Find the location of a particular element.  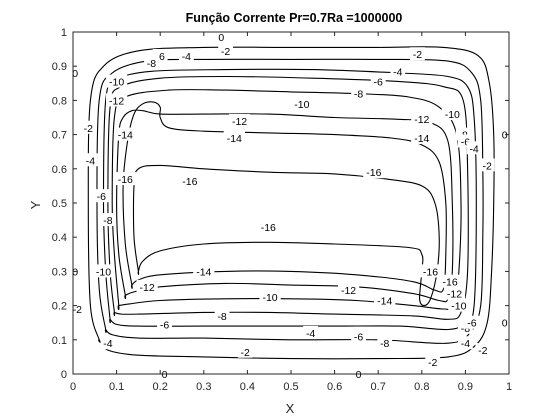

x-axis-label: X is located at coordinates (290, 408).